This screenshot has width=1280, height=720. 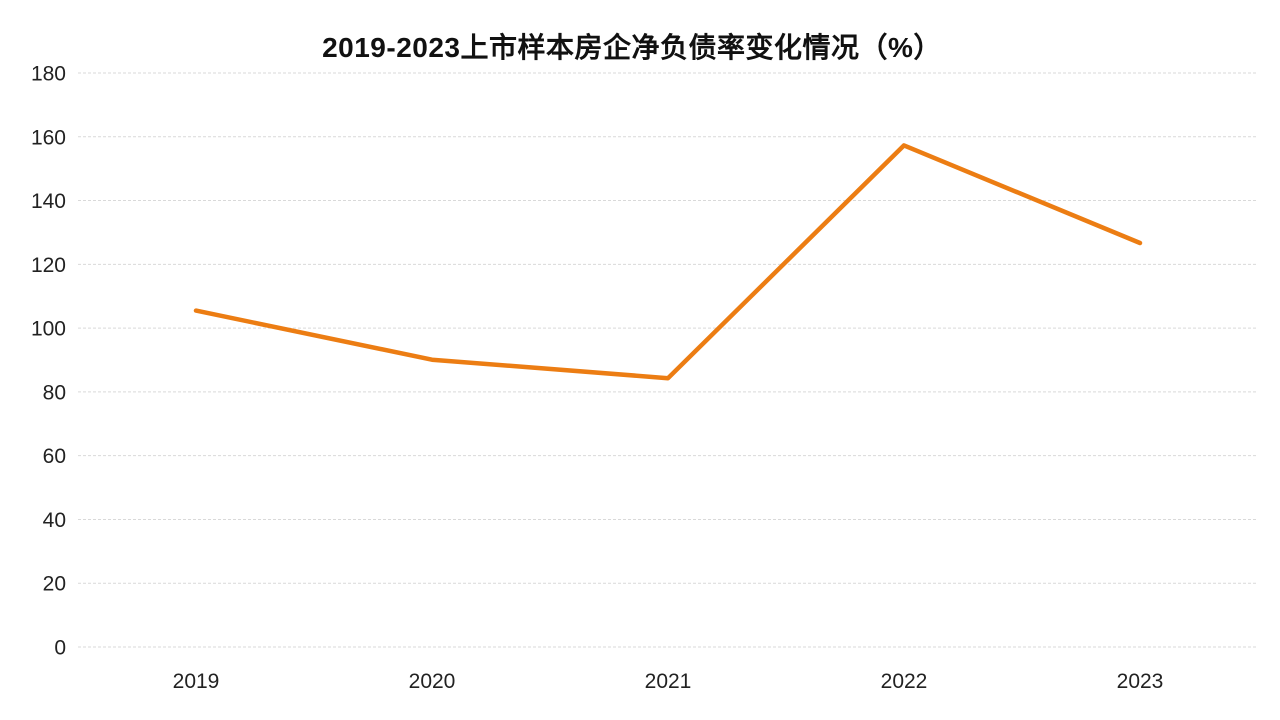 I want to click on chart-title: 2019-2023上市样本房企净负债率变化情况（%）, so click(x=632, y=47).